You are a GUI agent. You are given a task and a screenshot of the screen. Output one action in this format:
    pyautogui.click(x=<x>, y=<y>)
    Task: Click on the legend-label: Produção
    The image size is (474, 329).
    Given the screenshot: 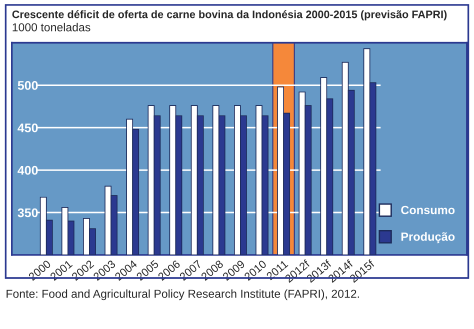 What is the action you would take?
    pyautogui.click(x=428, y=238)
    